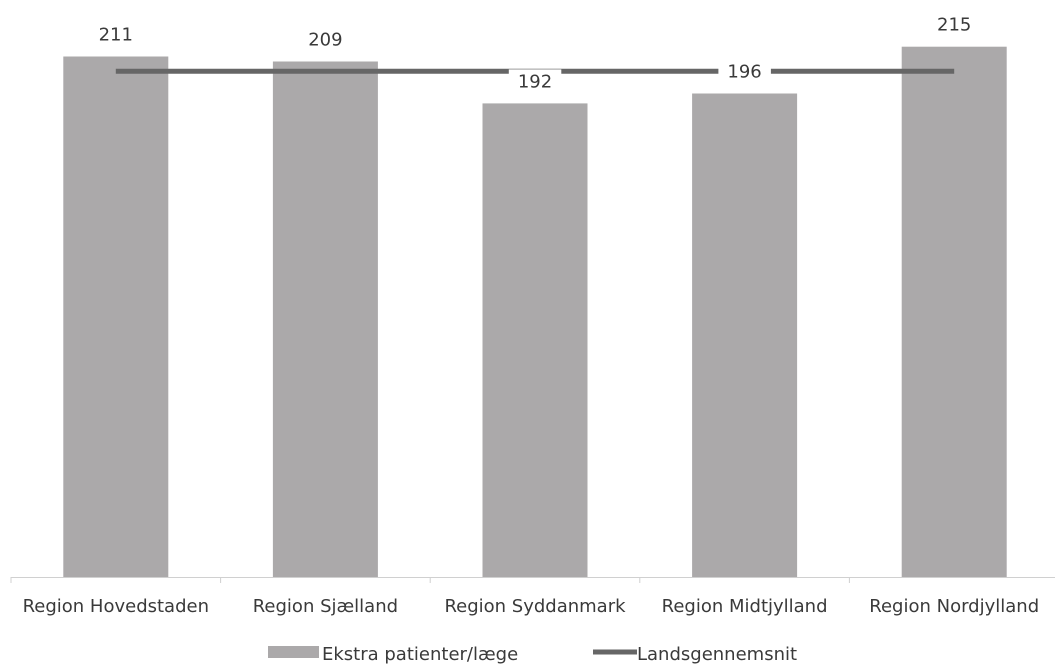  Describe the element at coordinates (745, 606) in the screenshot. I see `category-label-3: Region Midtjylland` at that location.